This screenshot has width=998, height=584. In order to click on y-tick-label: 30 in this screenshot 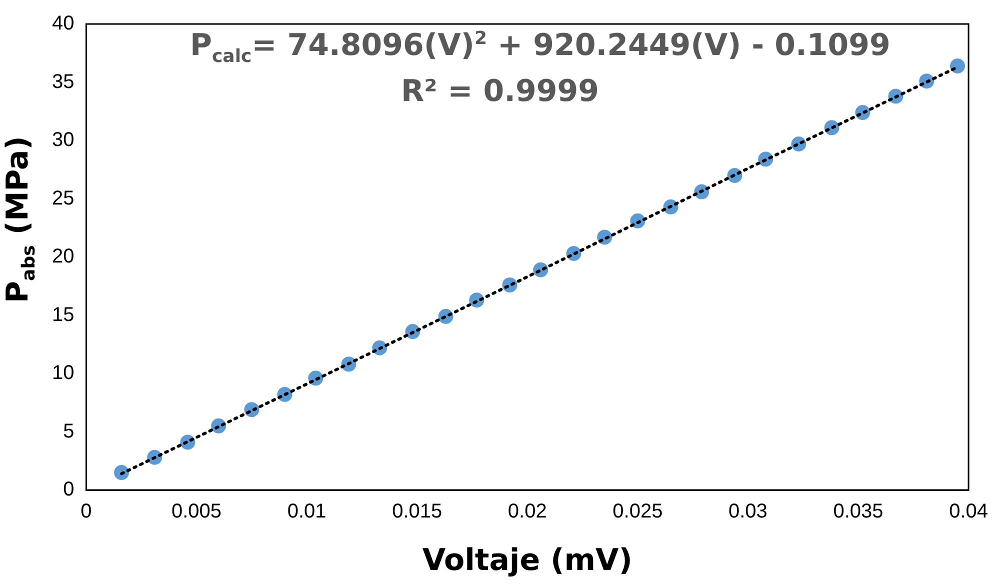, I will do `click(63, 140)`.